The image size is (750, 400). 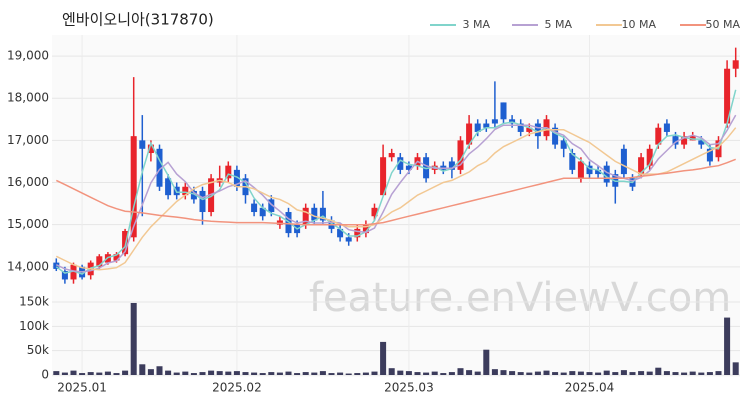 What do you see at coordinates (409, 388) in the screenshot?
I see `x-tick-label: 2025.03` at bounding box center [409, 388].